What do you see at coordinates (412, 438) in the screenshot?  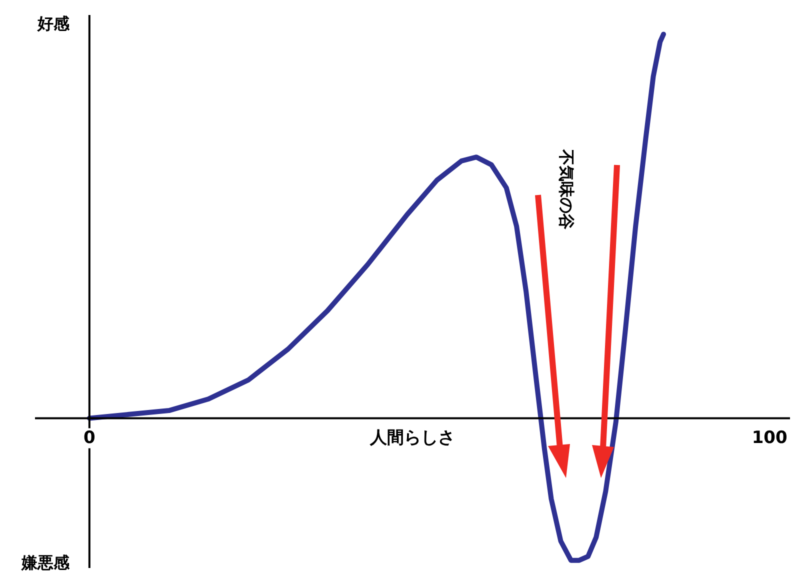 I see `x-axis-title: 人間らしさ` at bounding box center [412, 438].